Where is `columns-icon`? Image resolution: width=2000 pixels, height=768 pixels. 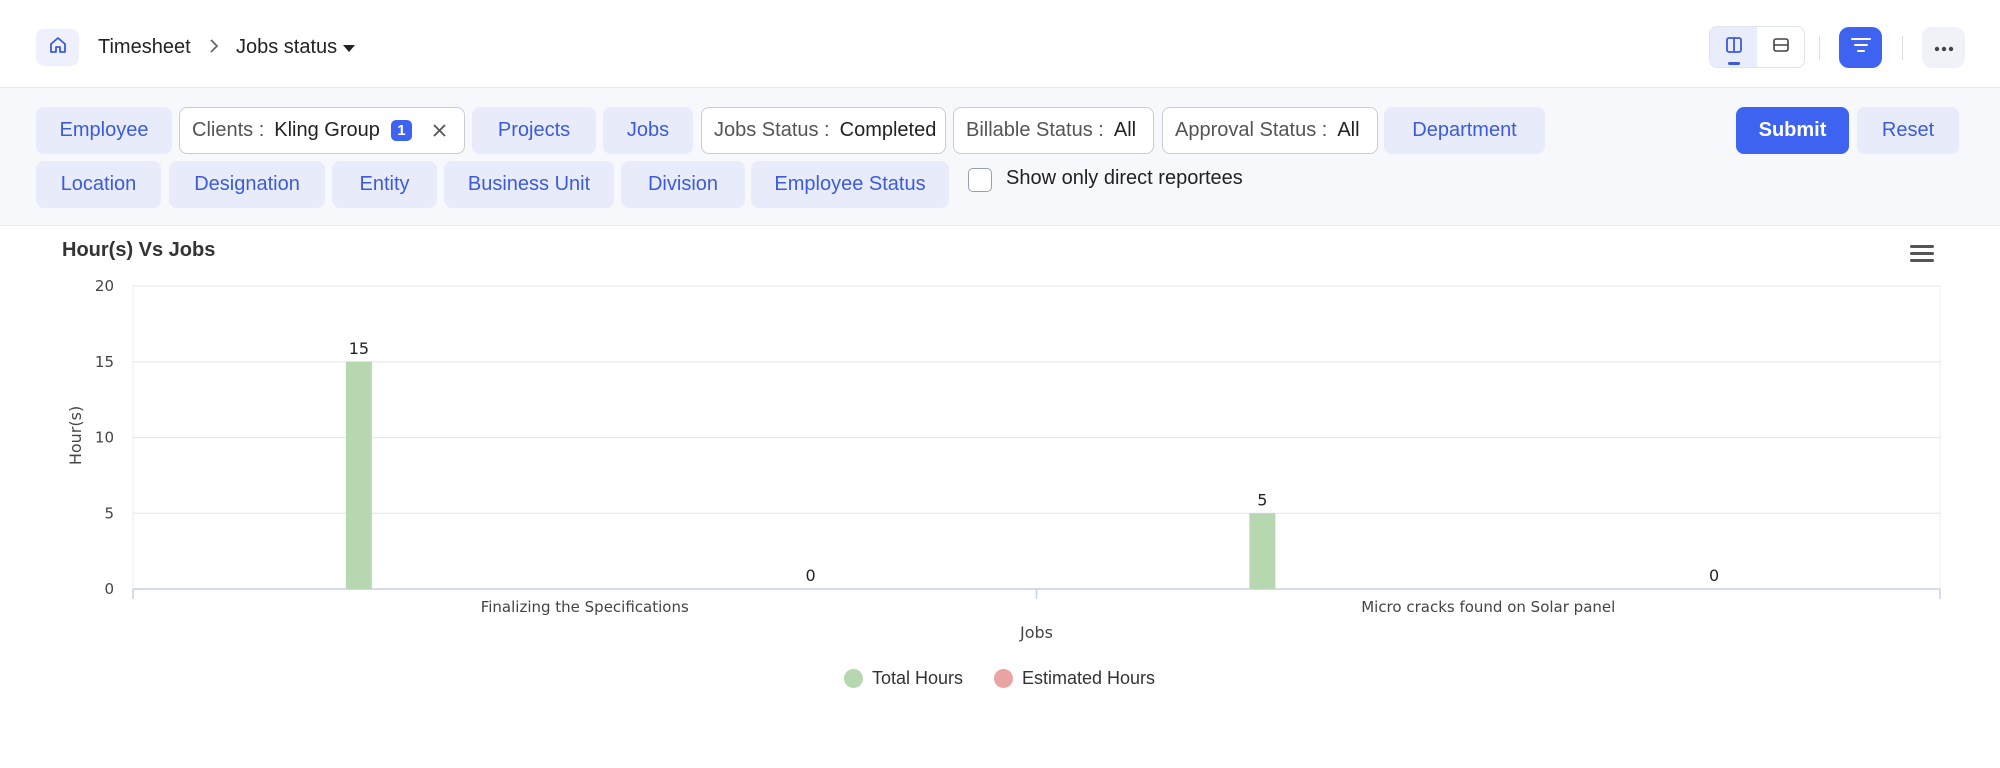 columns-icon is located at coordinates (1734, 47).